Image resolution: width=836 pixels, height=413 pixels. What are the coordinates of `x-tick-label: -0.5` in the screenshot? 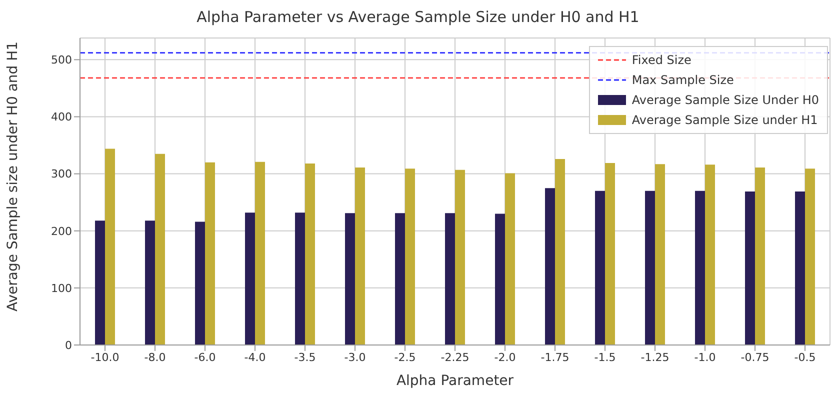 It's located at (805, 357).